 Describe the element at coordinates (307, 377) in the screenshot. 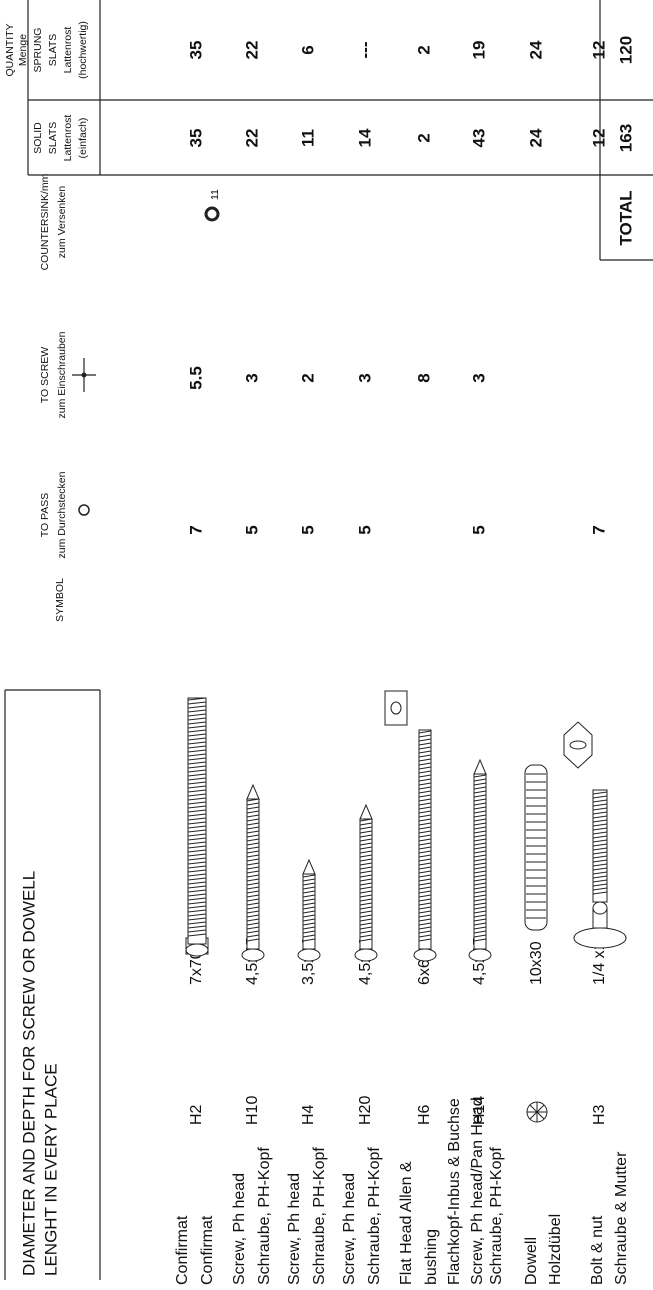

I see `screw-value: 2` at that location.